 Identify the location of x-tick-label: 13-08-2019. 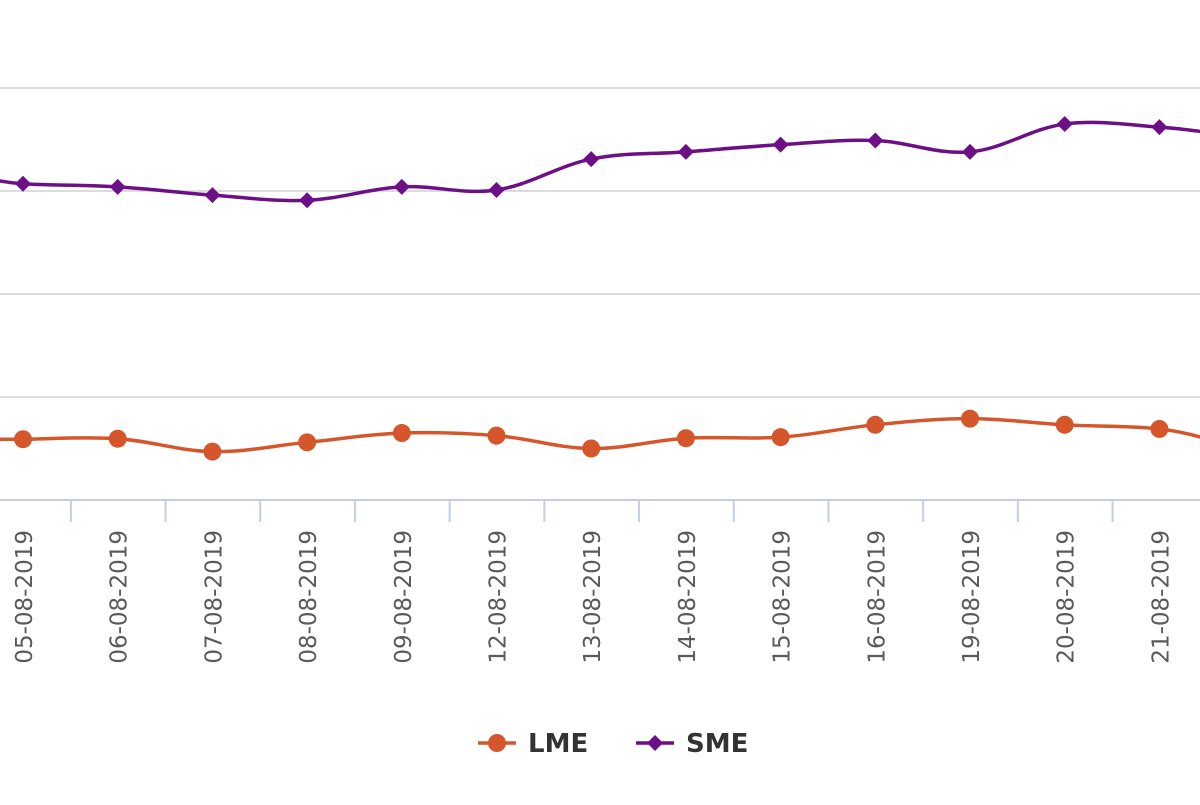
(593, 597).